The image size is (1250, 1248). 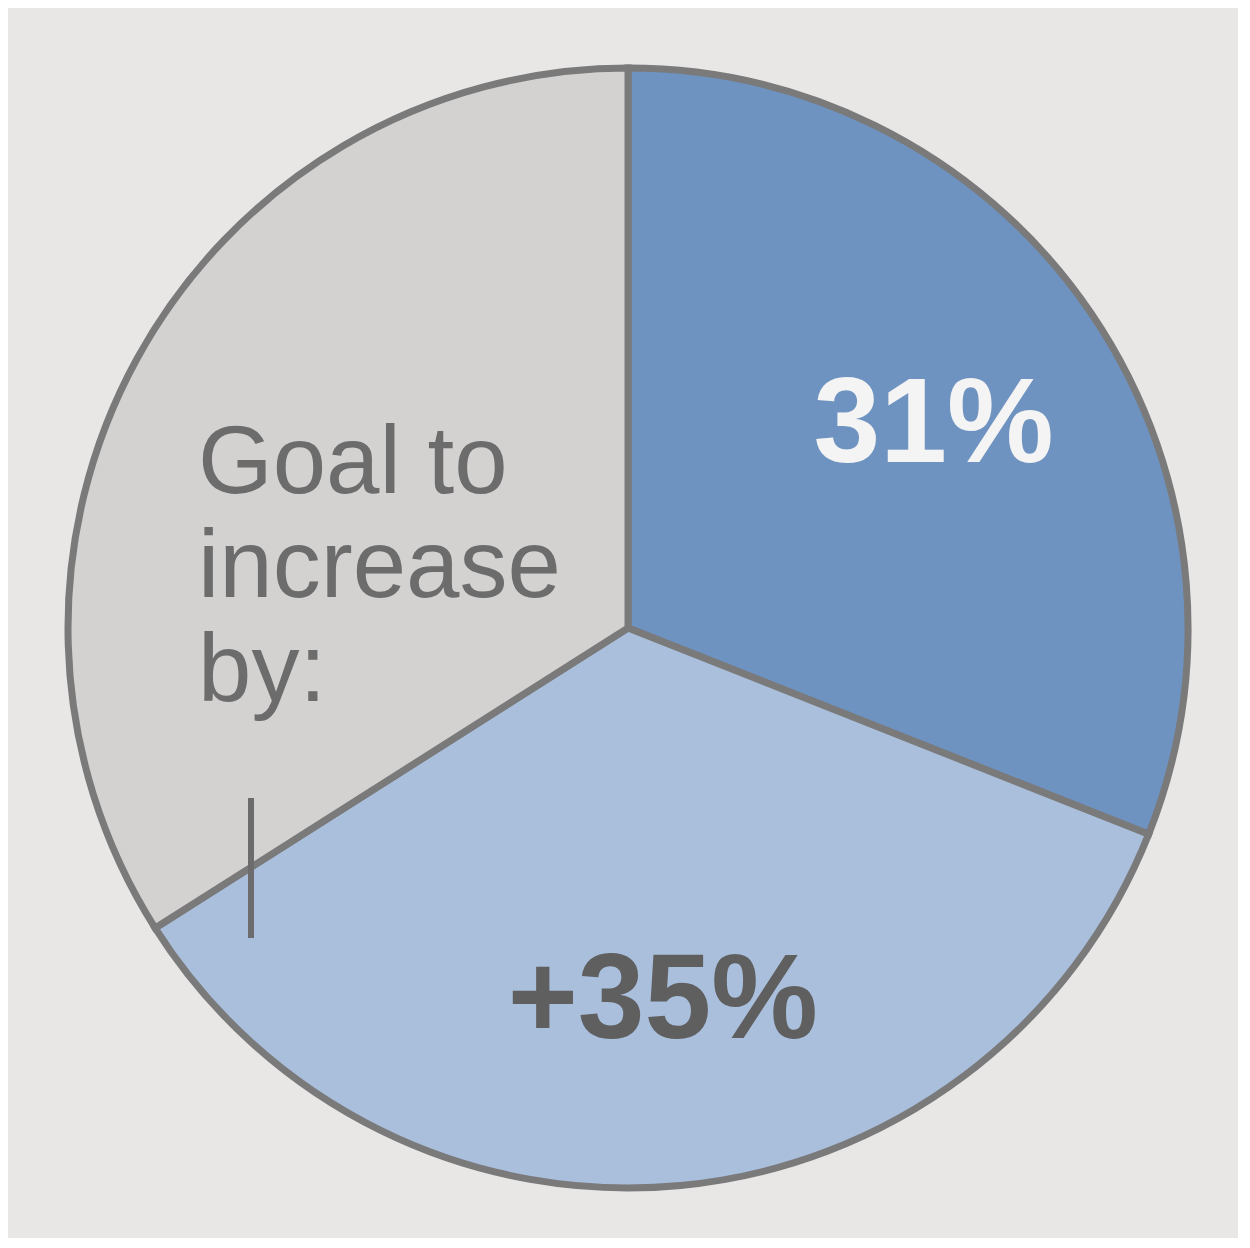 I want to click on text: Goal to increase by:, so click(x=380, y=563).